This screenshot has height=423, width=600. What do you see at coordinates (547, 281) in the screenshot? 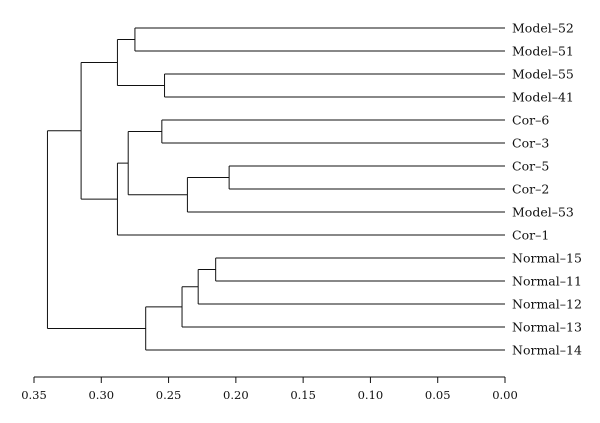
I see `leaf-label-normal-11: Normal–11` at bounding box center [547, 281].